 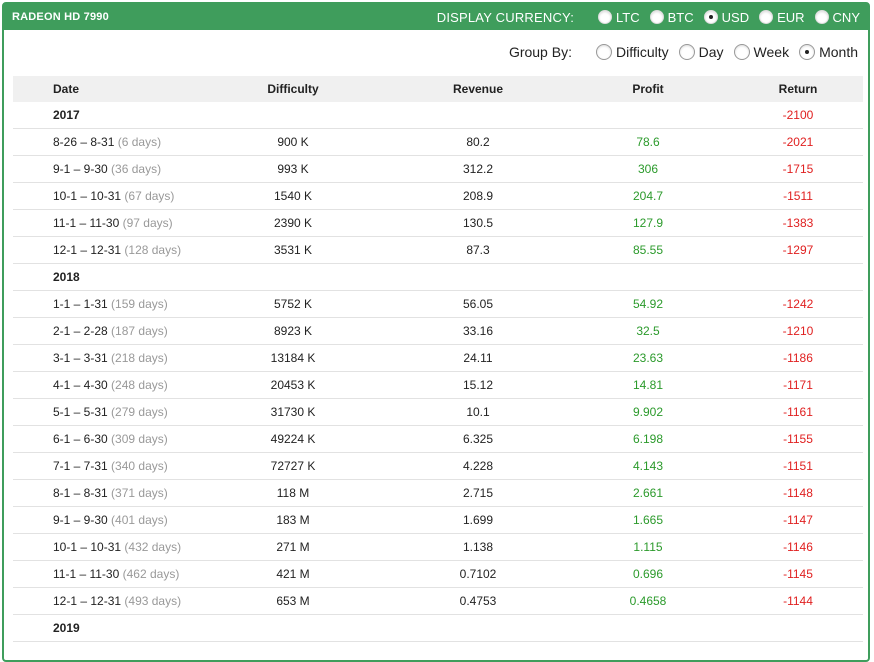 What do you see at coordinates (648, 412) in the screenshot?
I see `cell-profit: 9.902` at bounding box center [648, 412].